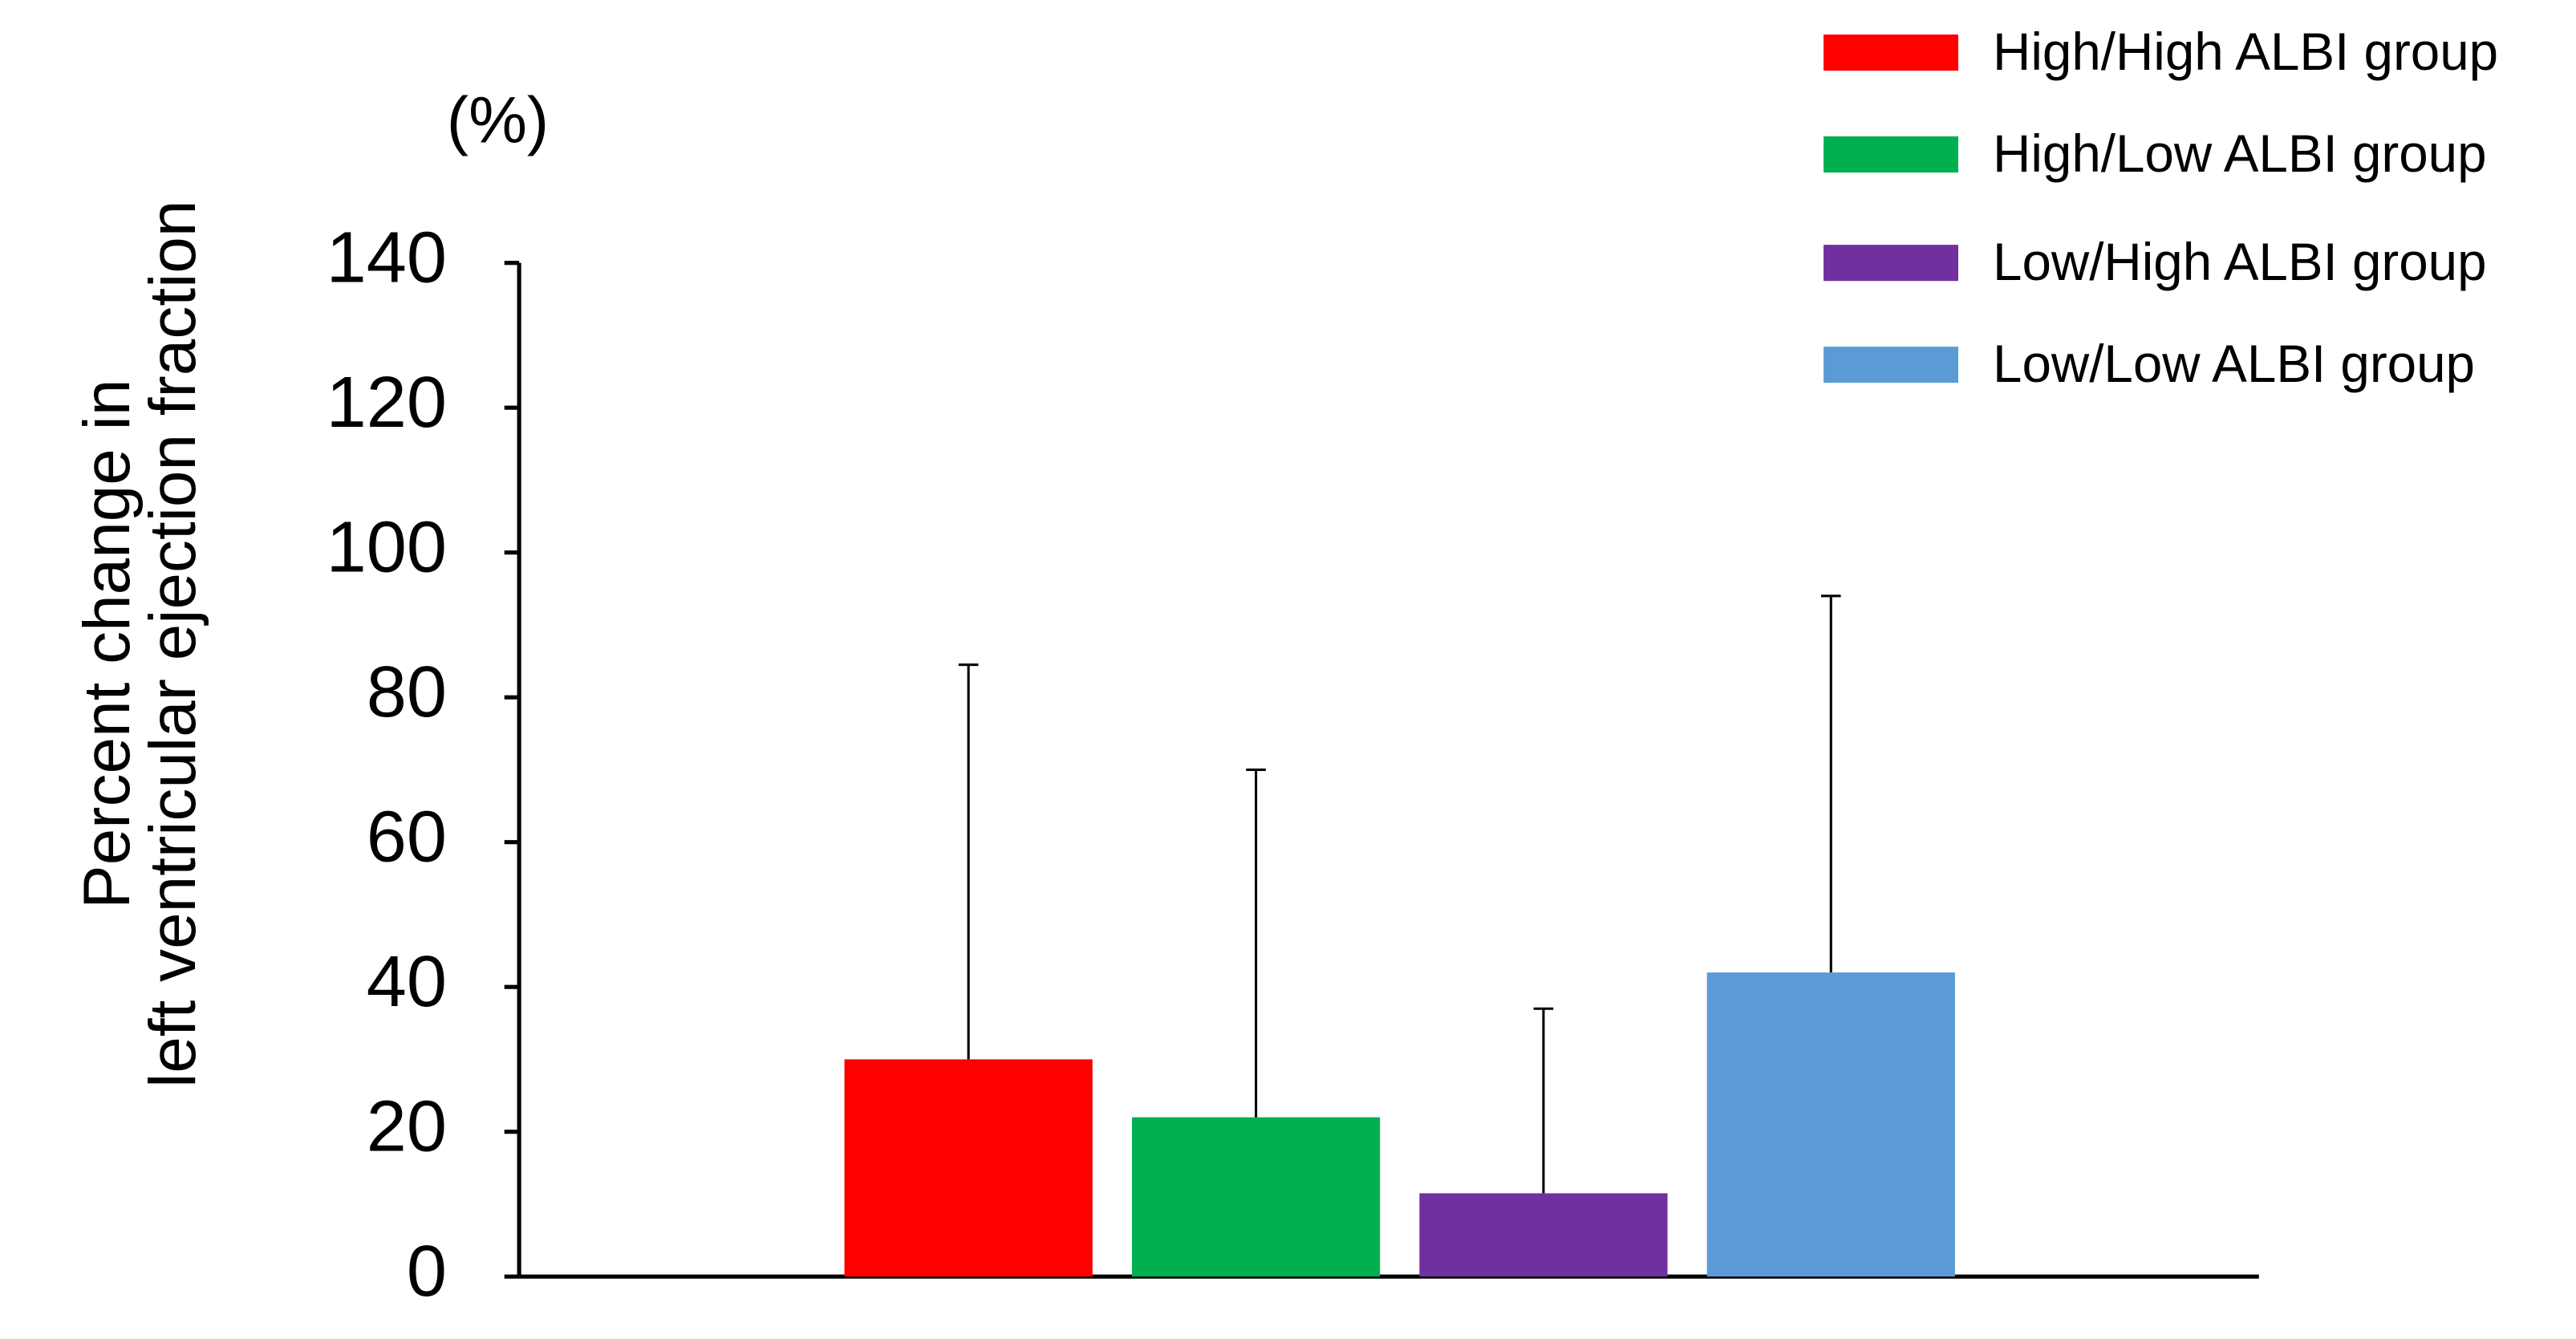  I want to click on legend-label: Low/High ALBI group, so click(2240, 262).